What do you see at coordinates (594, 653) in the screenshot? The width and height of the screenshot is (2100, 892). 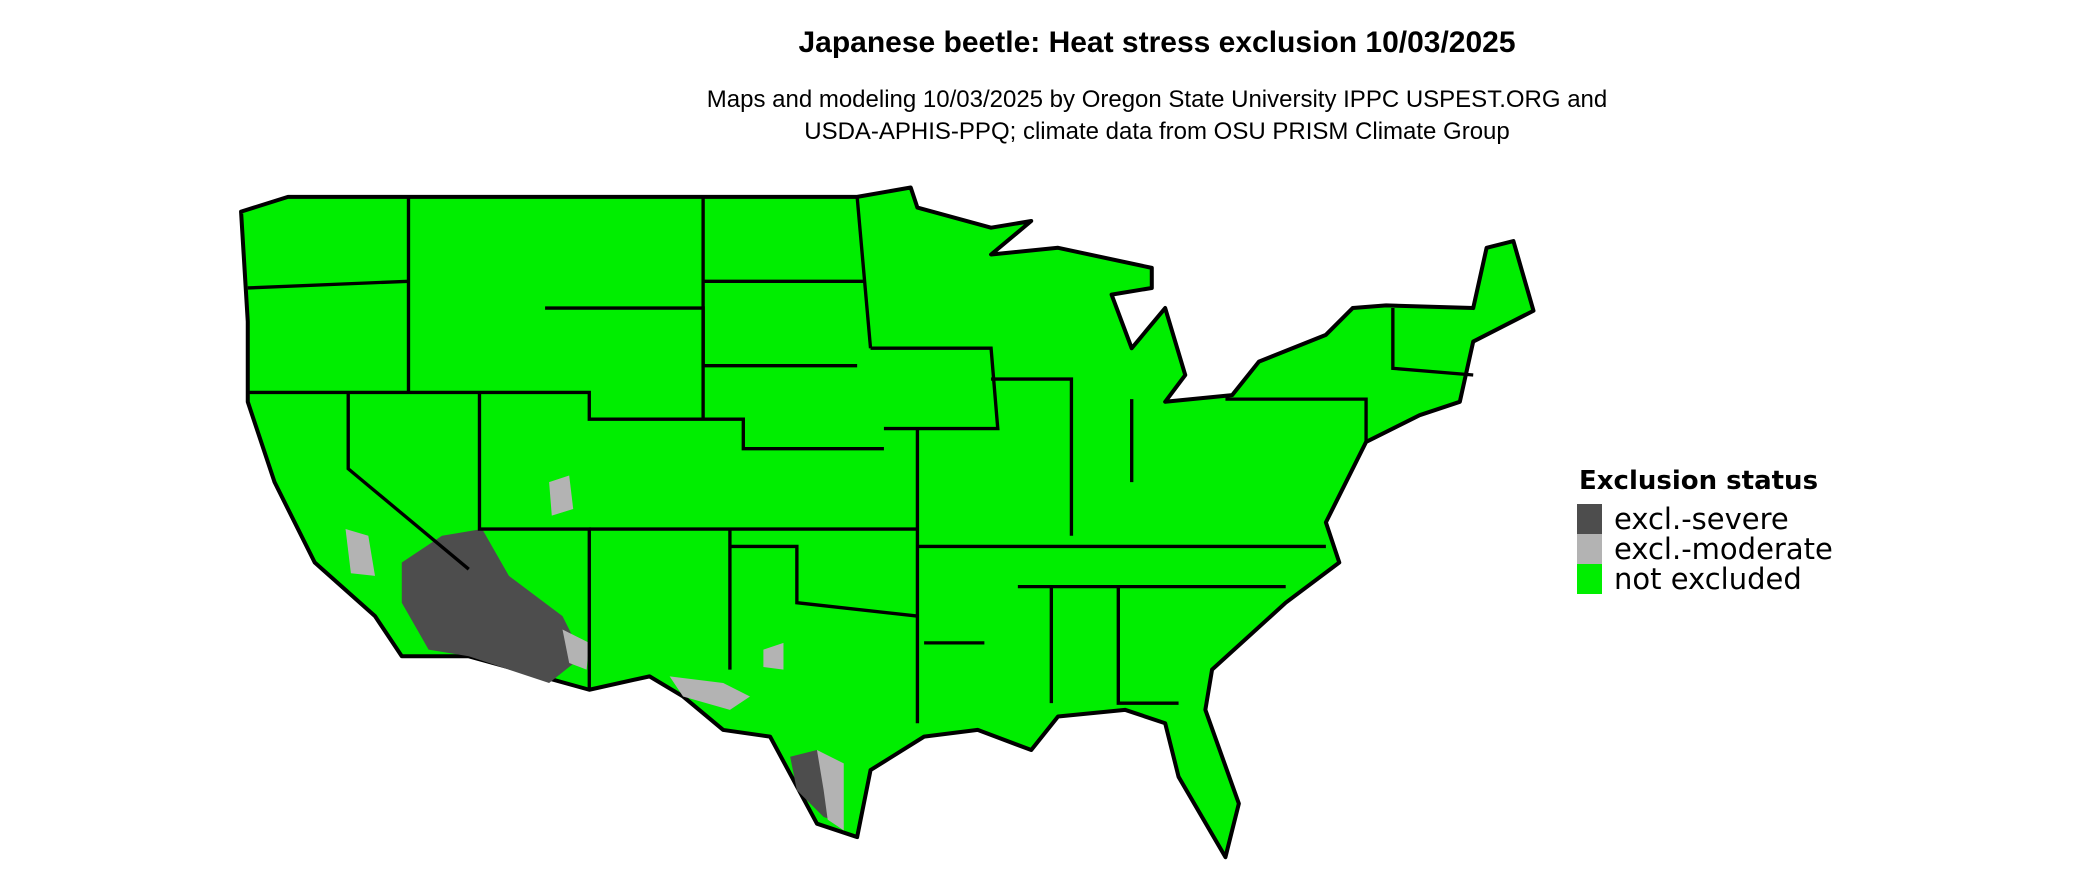 I see `excl-moderate-areas` at bounding box center [594, 653].